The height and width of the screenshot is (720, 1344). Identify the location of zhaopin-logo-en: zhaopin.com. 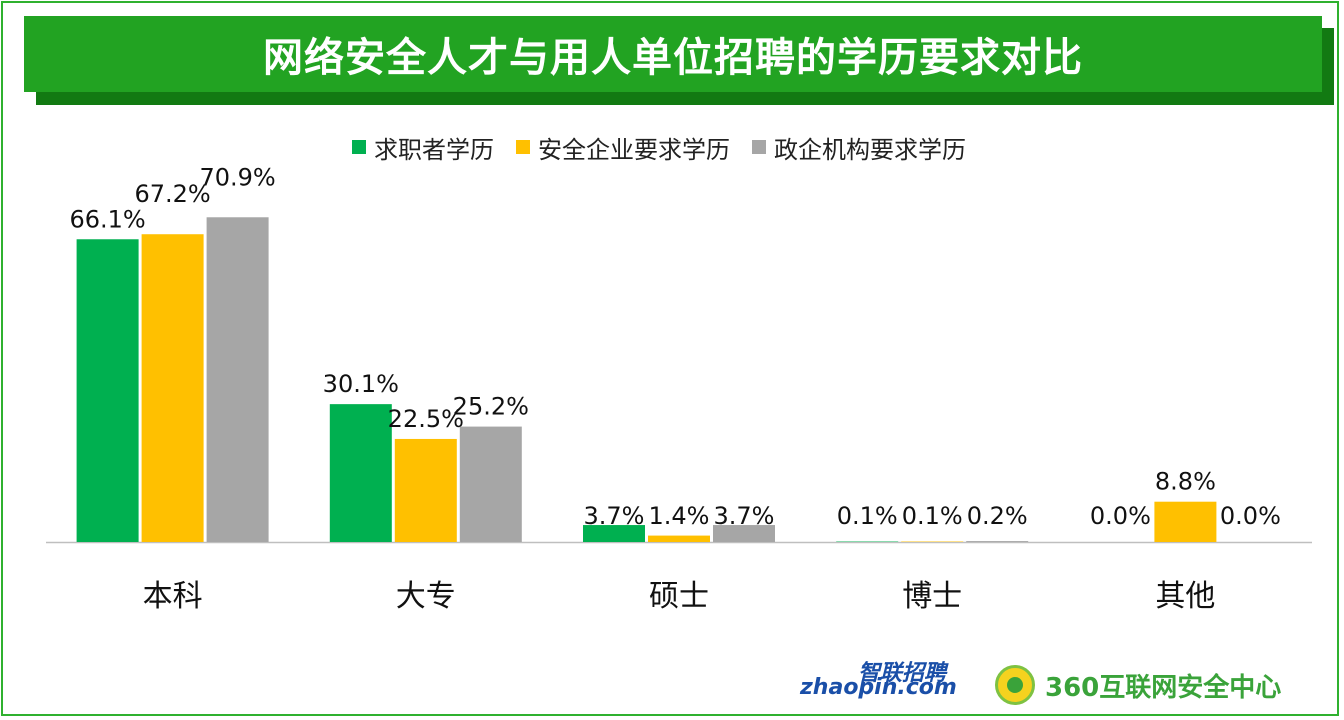
(878, 687).